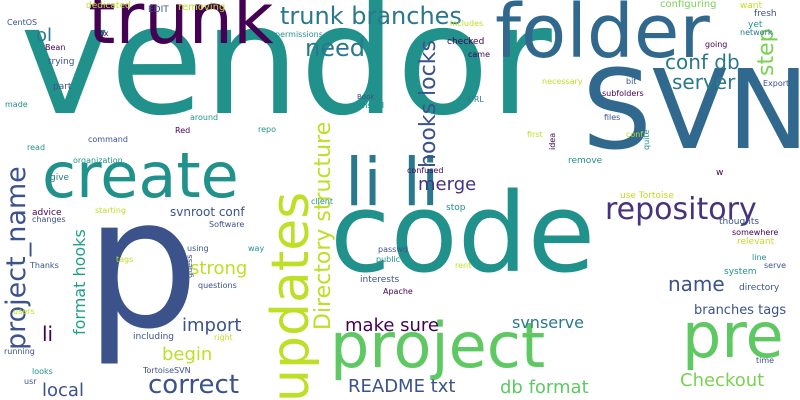  Describe the element at coordinates (24, 311) in the screenshot. I see `cloud-word: users` at that location.